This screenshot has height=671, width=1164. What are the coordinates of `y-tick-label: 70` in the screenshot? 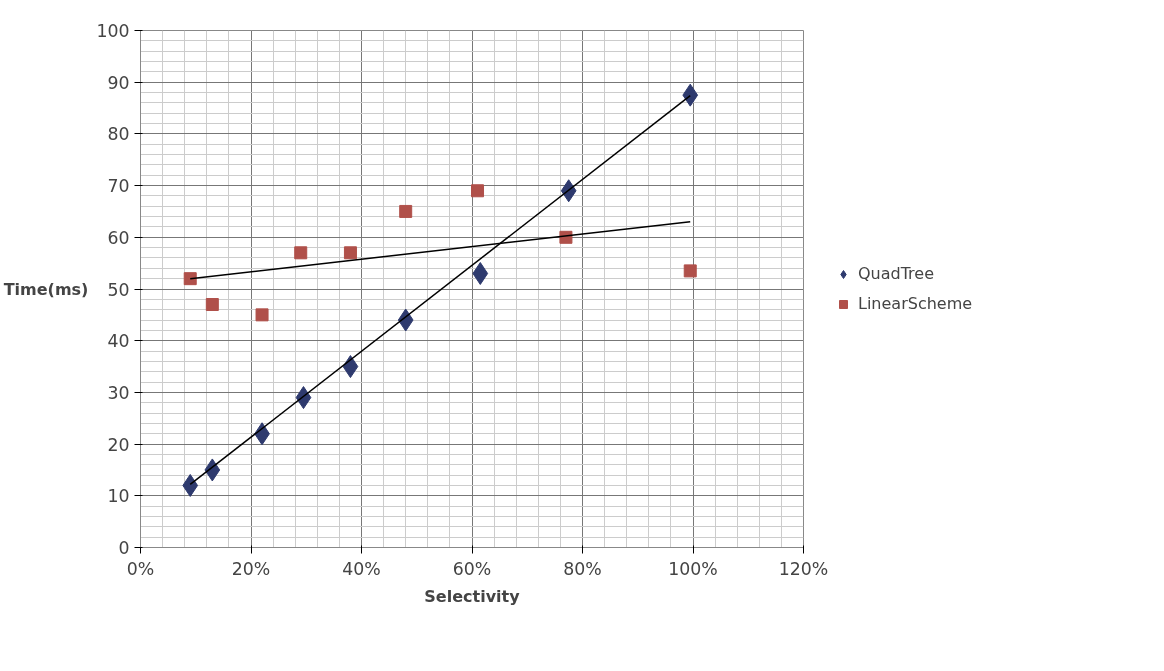 It's located at (118, 186).